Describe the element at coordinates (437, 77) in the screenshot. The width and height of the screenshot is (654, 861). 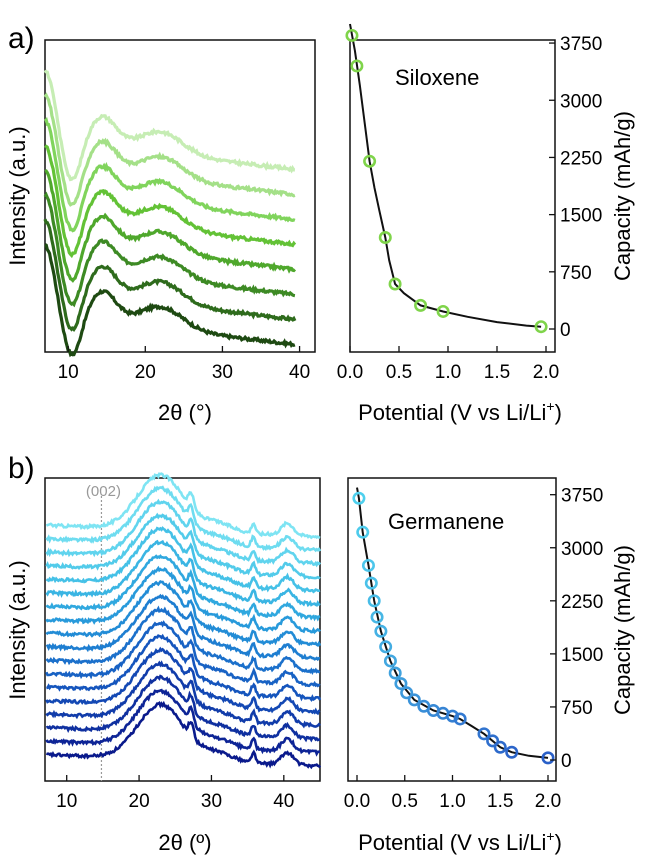
I see `capacity-label-siloxene: Siloxene` at that location.